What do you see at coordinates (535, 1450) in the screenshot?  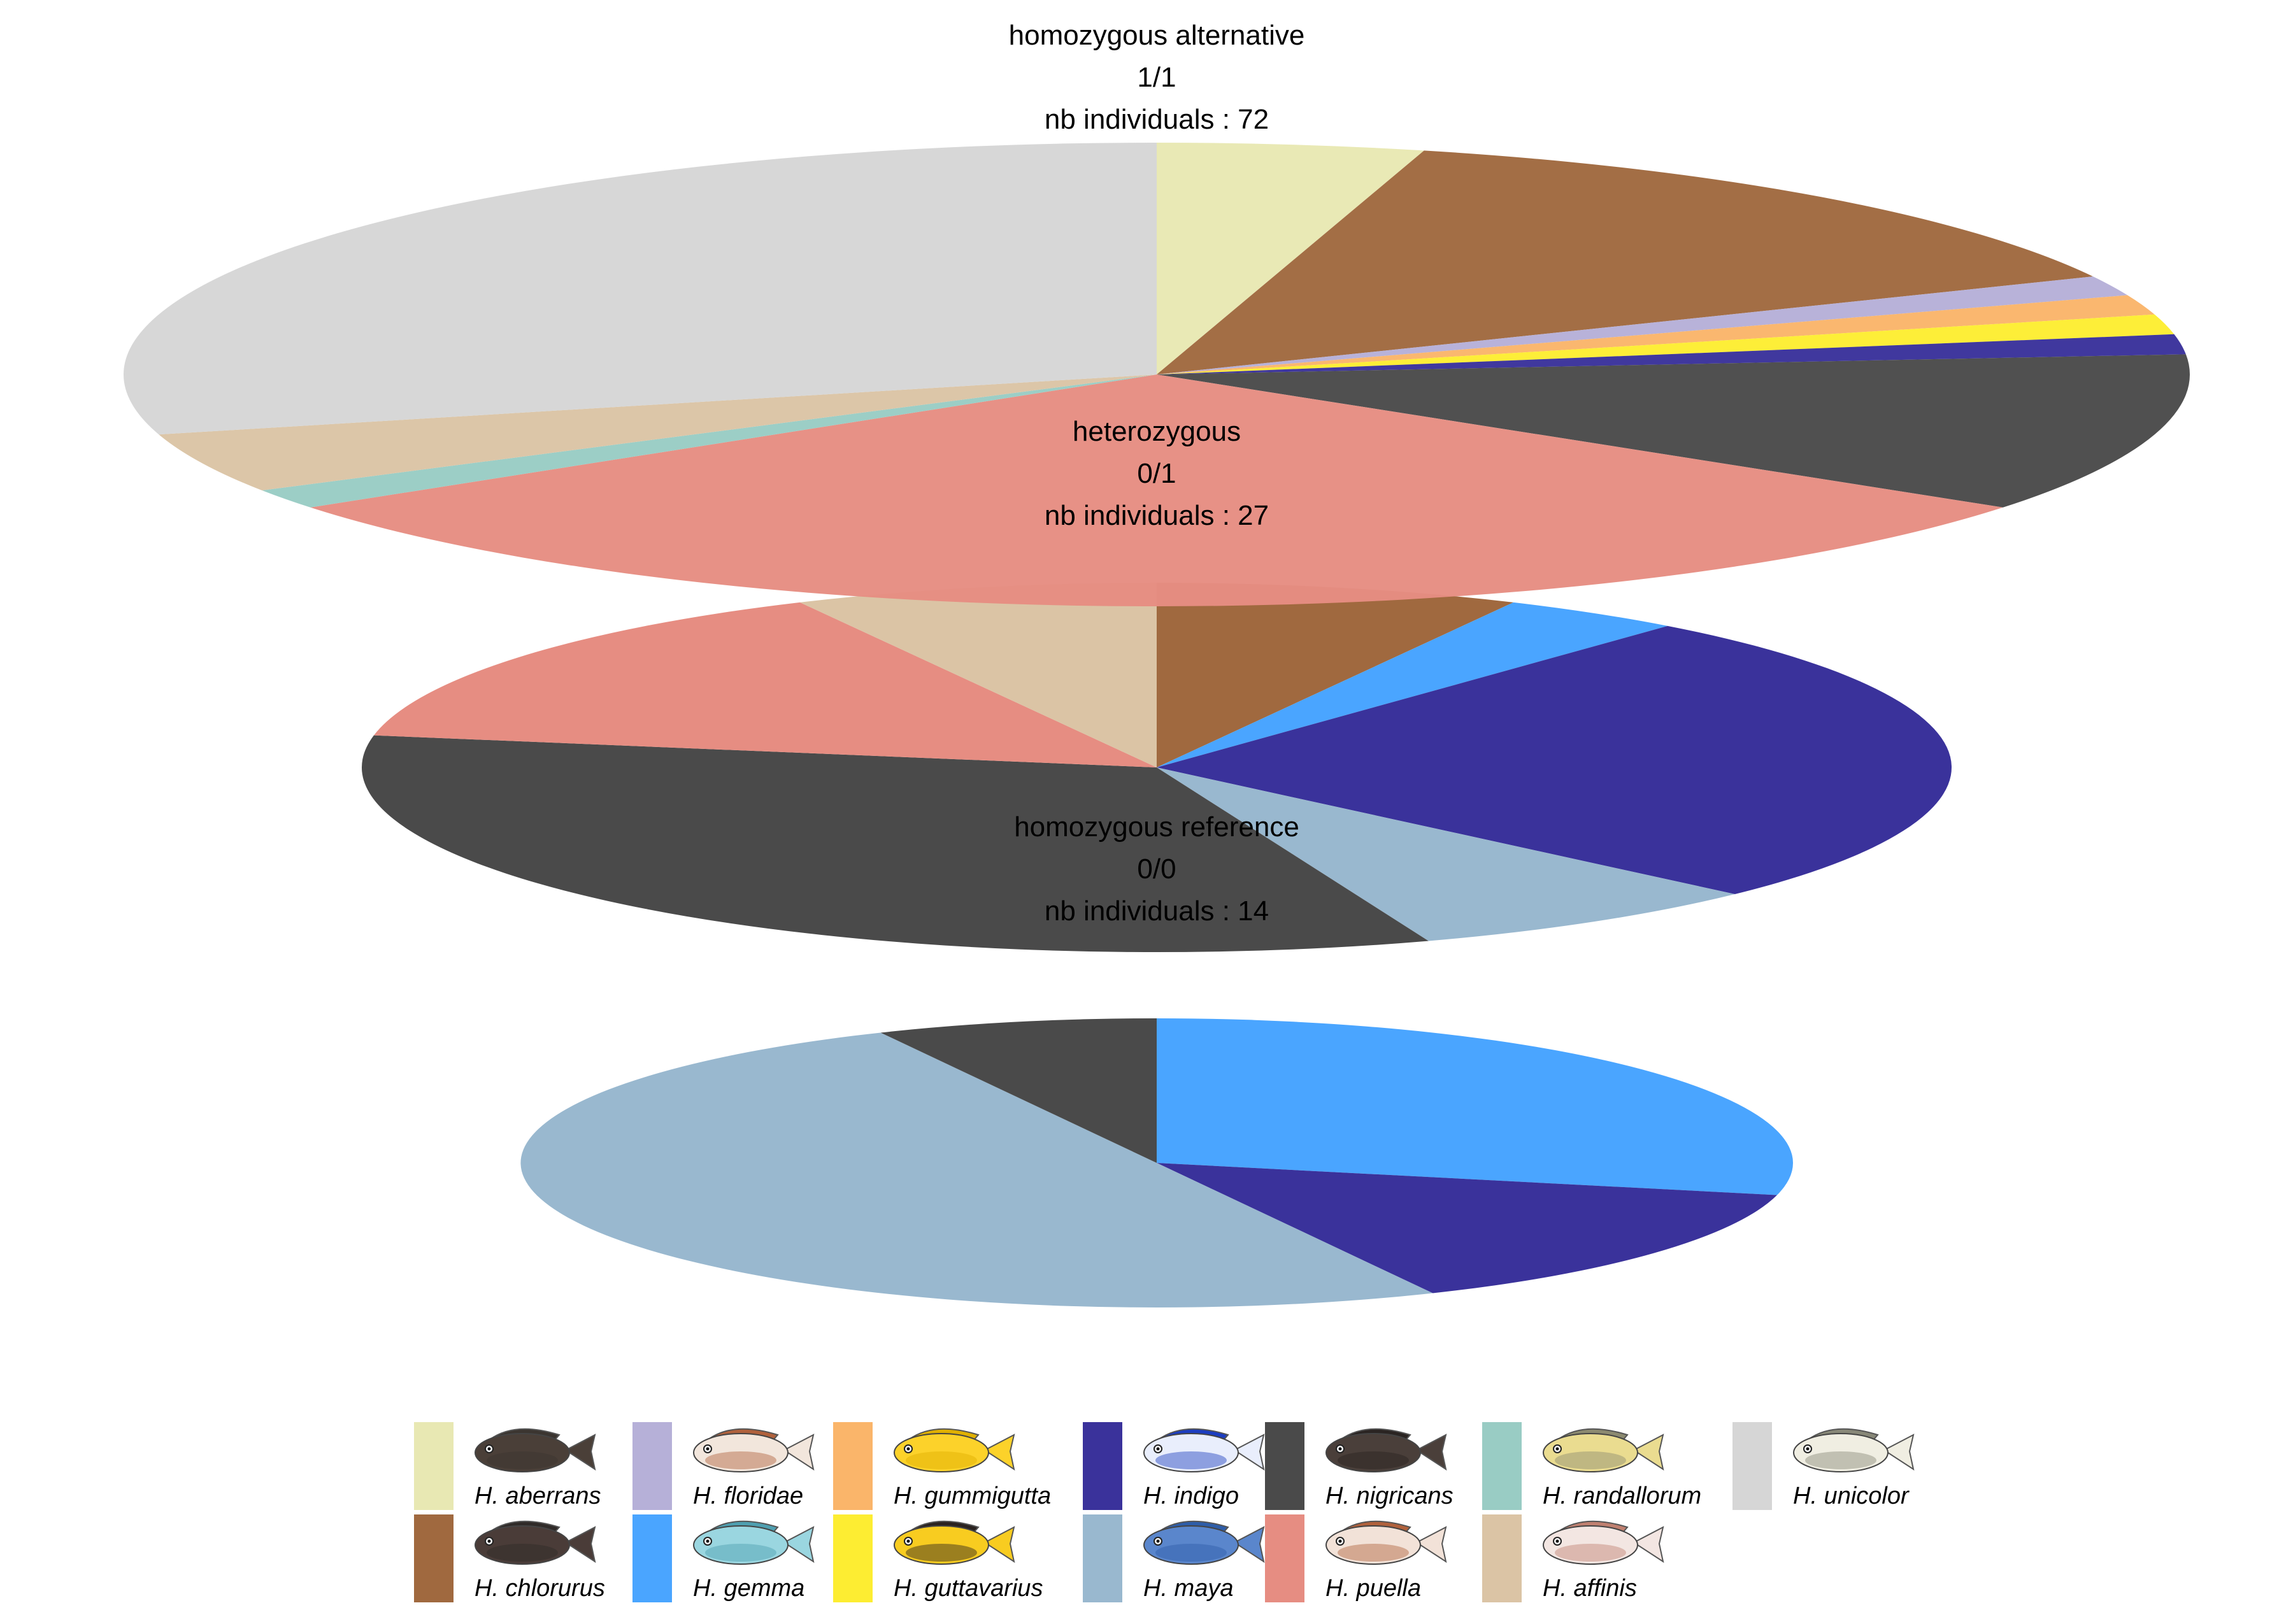 I see `fish-aberrans-icon` at bounding box center [535, 1450].